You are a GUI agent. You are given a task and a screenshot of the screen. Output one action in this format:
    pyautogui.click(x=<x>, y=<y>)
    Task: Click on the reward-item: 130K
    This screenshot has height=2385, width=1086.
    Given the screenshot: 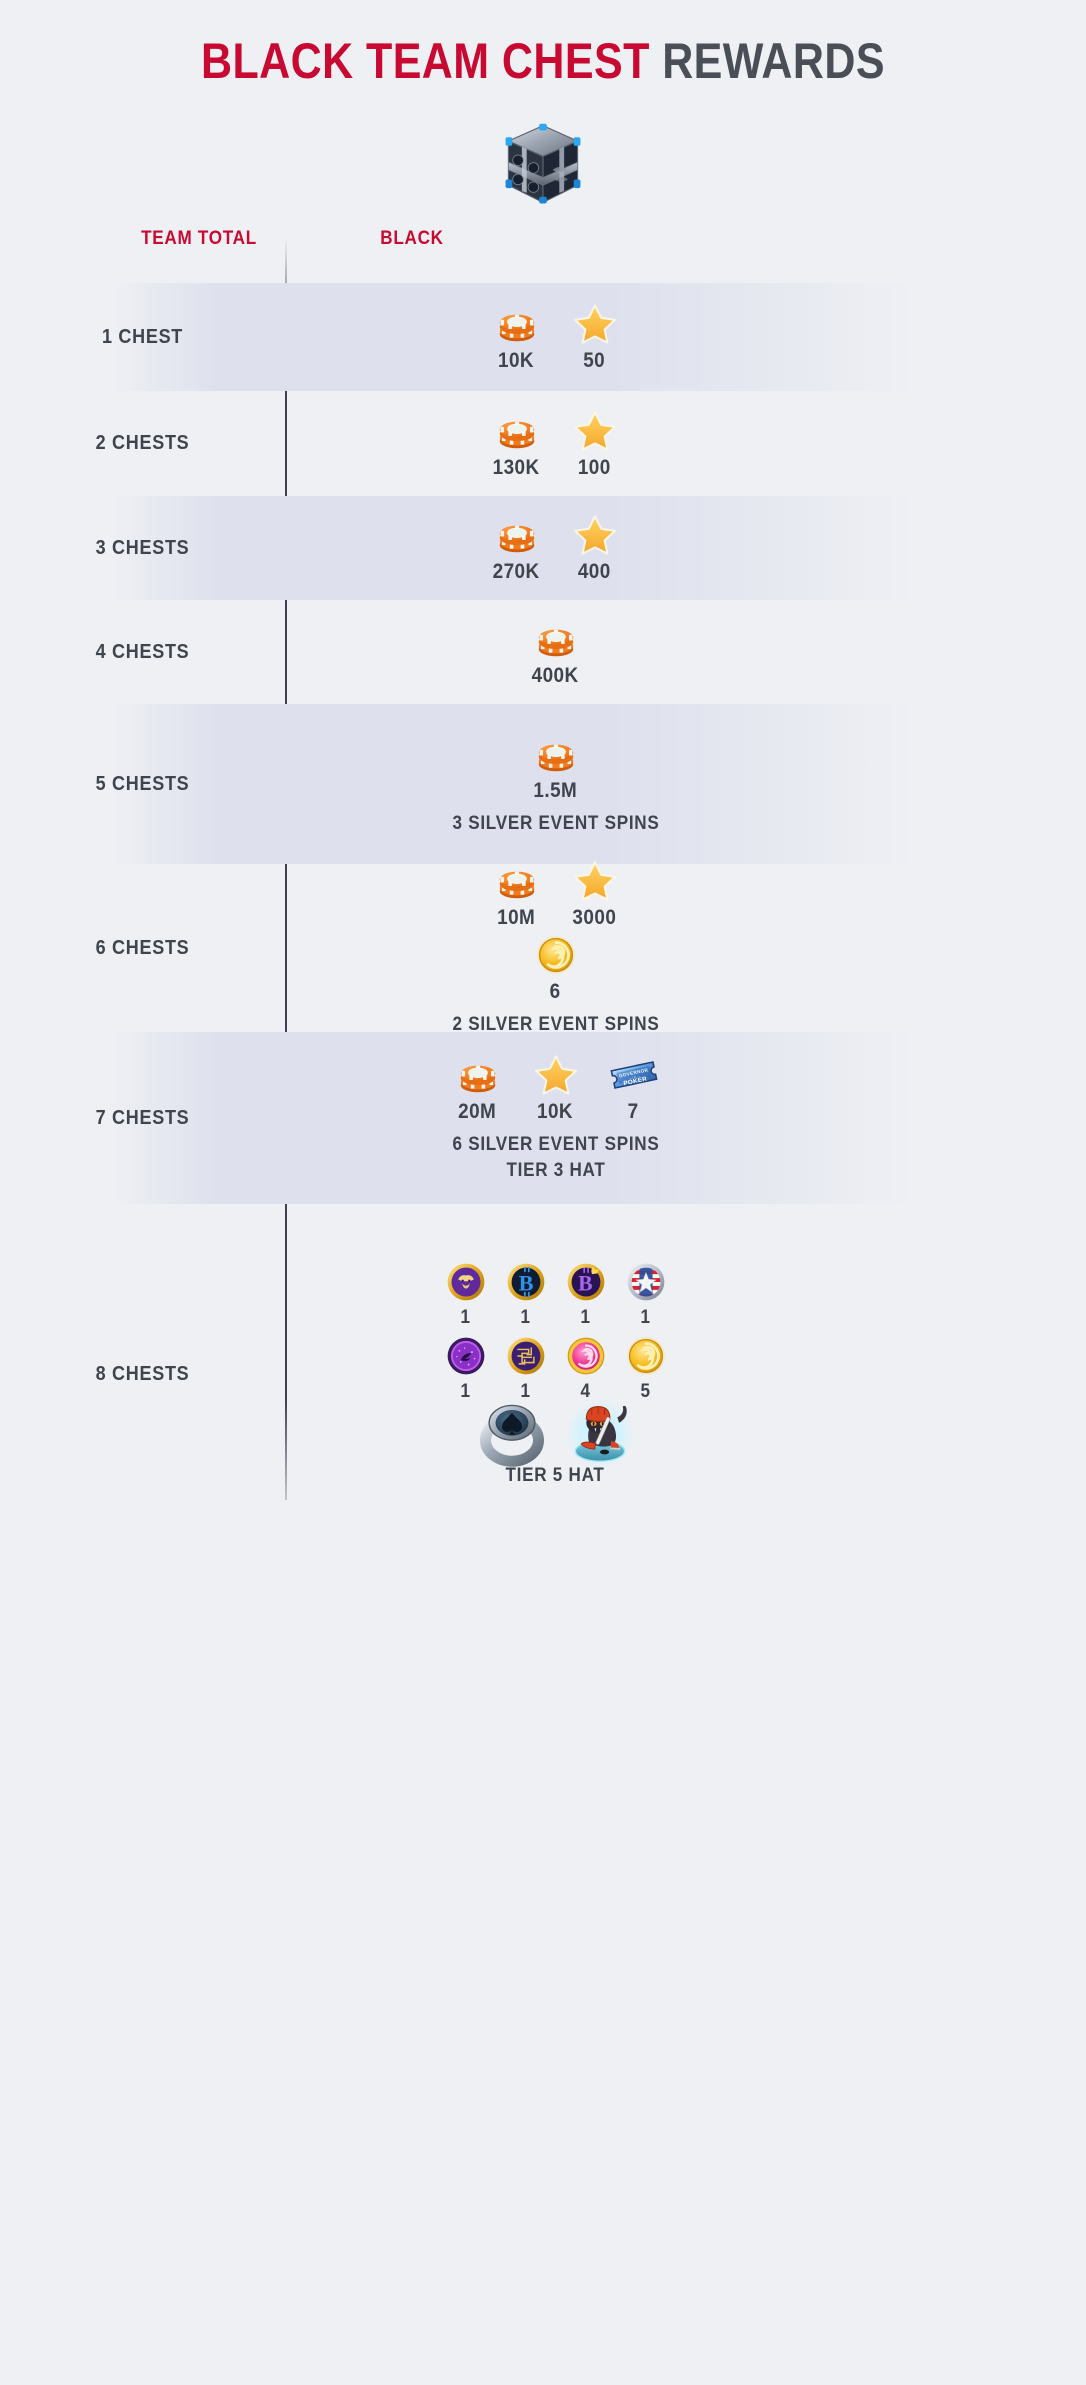 What is the action you would take?
    pyautogui.click(x=517, y=444)
    